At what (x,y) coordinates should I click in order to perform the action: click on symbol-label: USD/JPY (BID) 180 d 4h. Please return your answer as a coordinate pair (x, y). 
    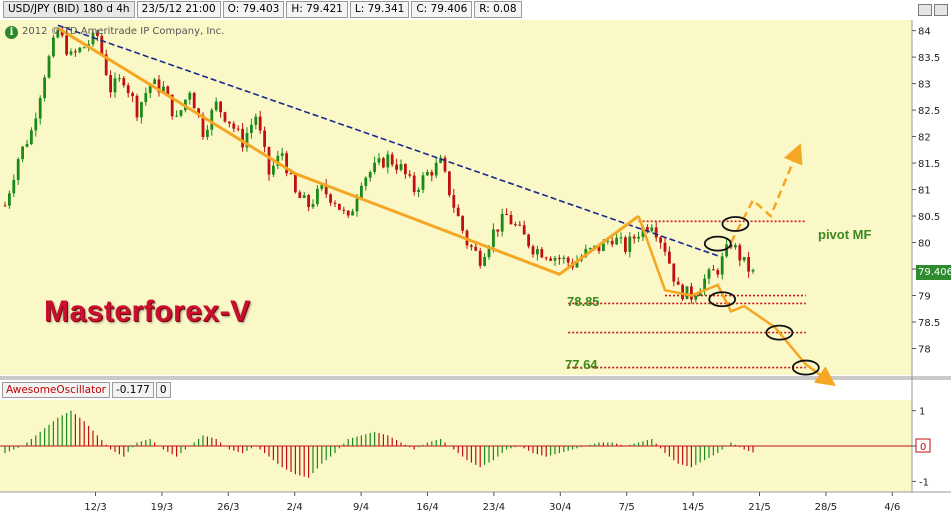
    Looking at the image, I should click on (69, 9).